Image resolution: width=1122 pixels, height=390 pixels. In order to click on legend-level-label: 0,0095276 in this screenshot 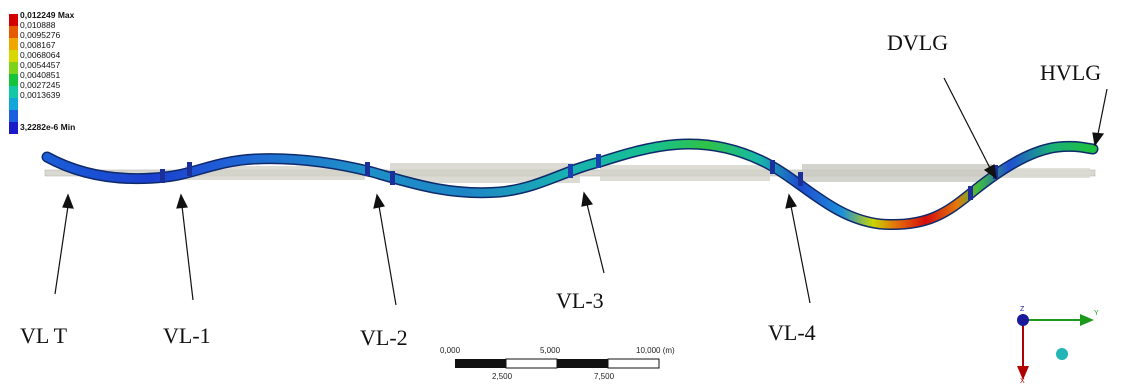, I will do `click(40, 35)`.